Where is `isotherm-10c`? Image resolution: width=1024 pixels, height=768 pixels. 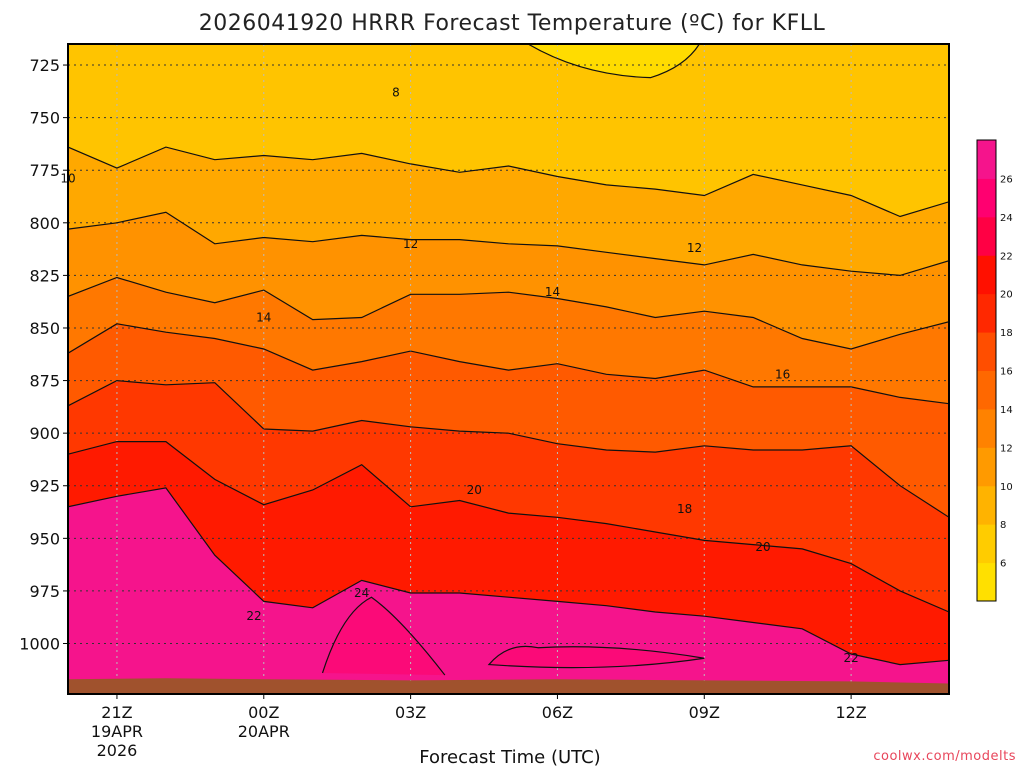 isotherm-10c is located at coordinates (508, 182).